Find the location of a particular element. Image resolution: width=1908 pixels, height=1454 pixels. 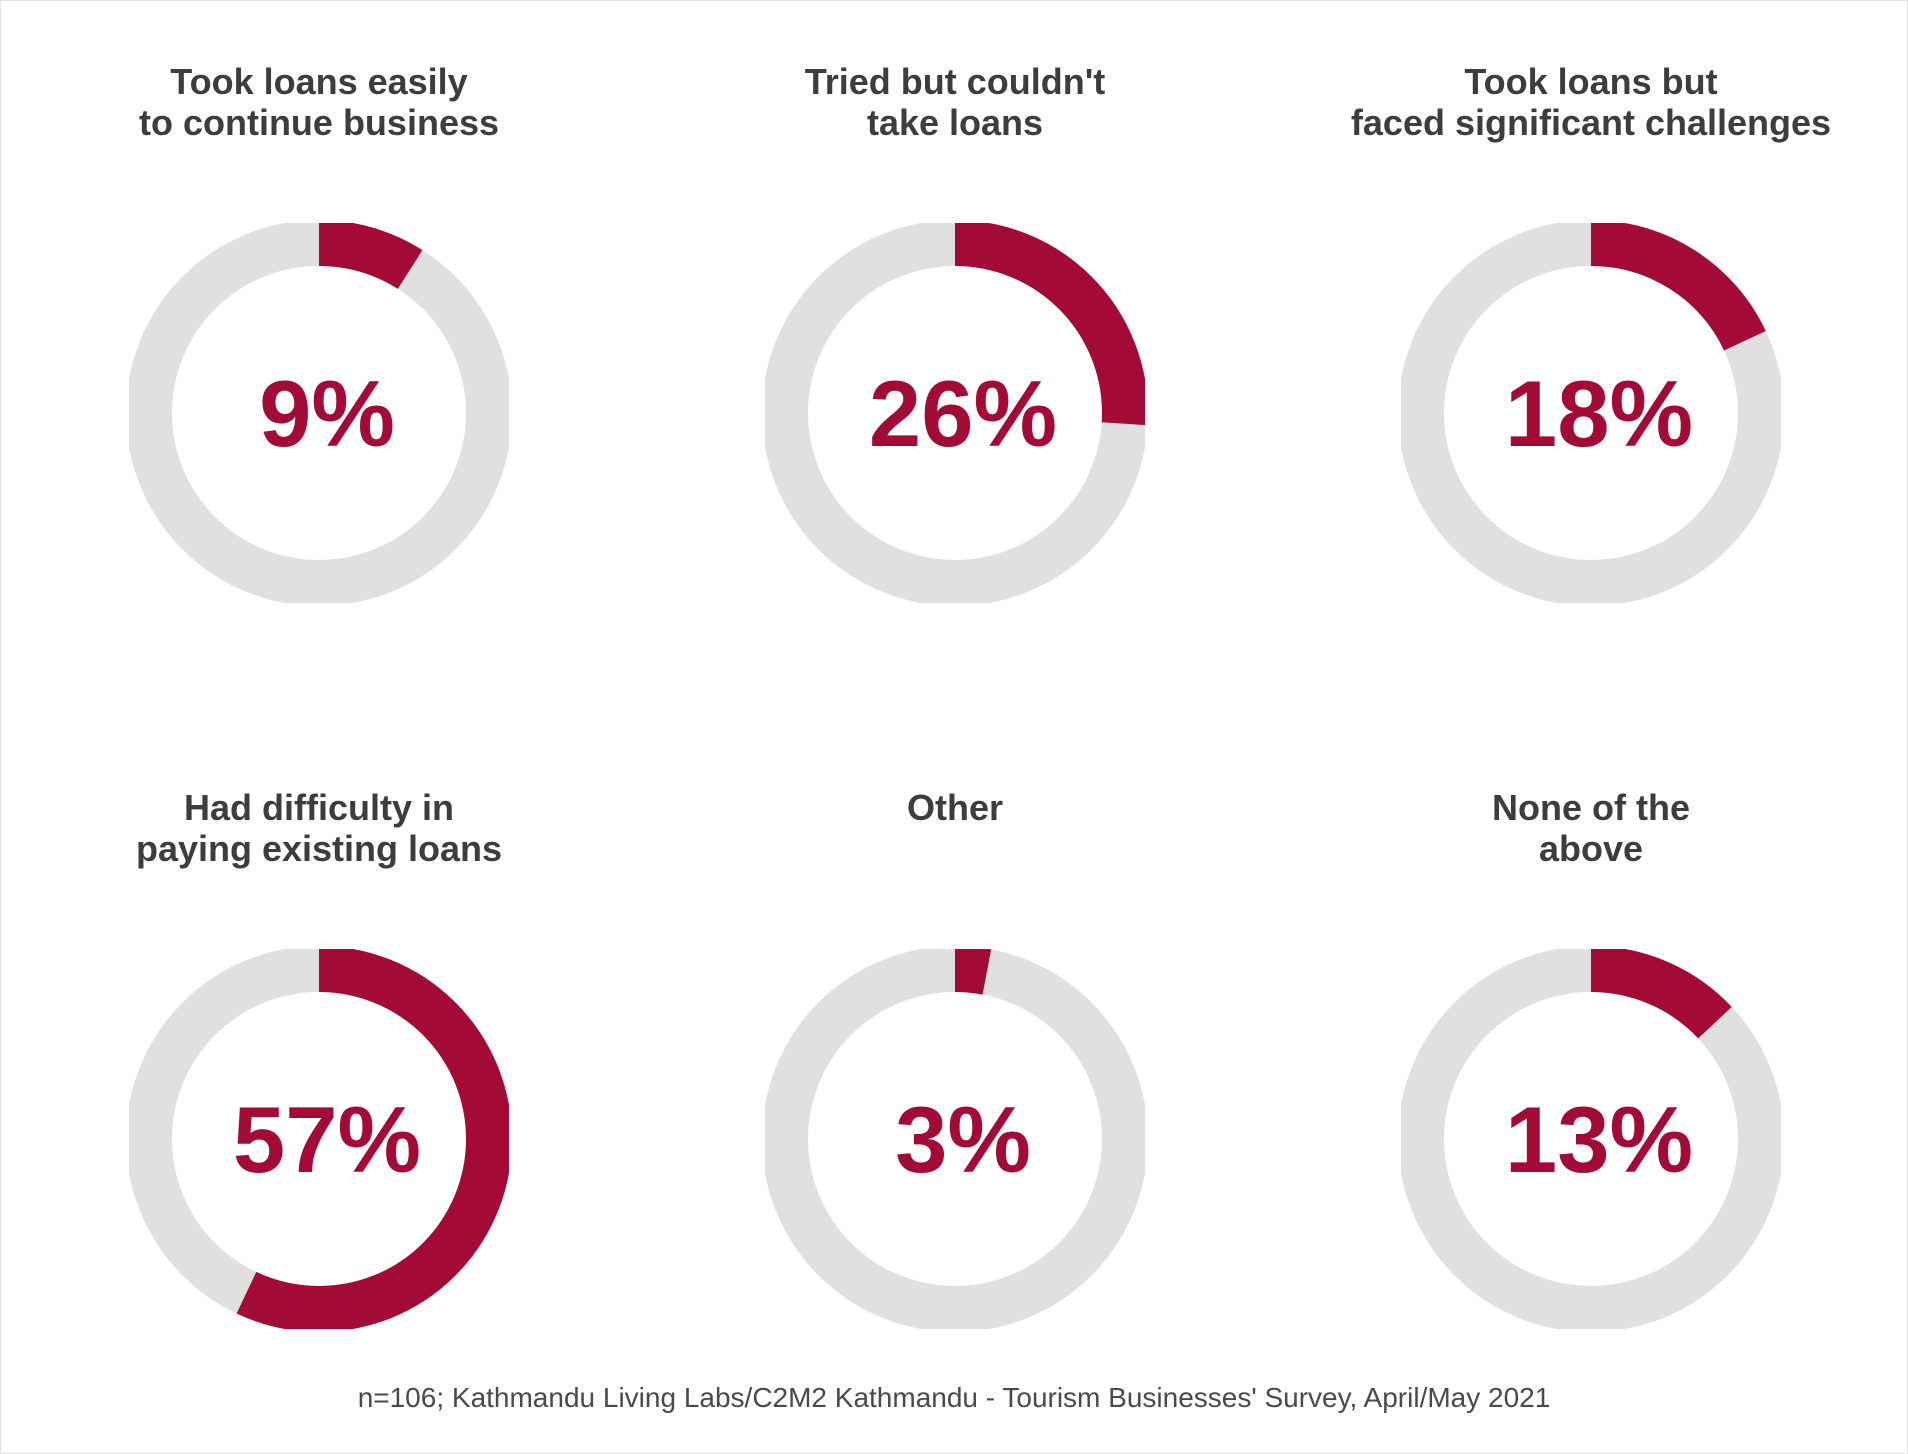

donut-chart: 18% is located at coordinates (1591, 413).